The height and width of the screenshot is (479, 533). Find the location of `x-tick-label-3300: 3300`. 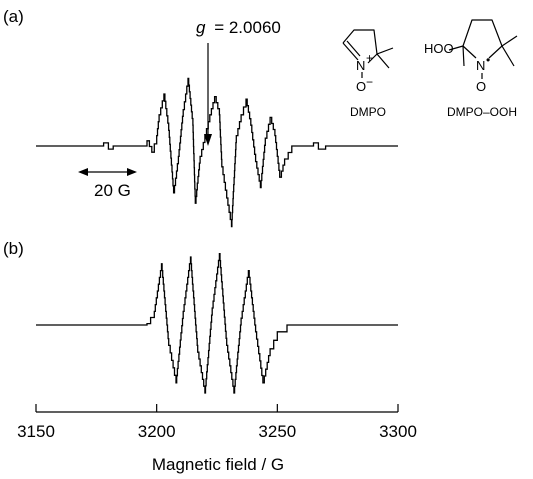

x-tick-label-3300: 3300 is located at coordinates (398, 431).